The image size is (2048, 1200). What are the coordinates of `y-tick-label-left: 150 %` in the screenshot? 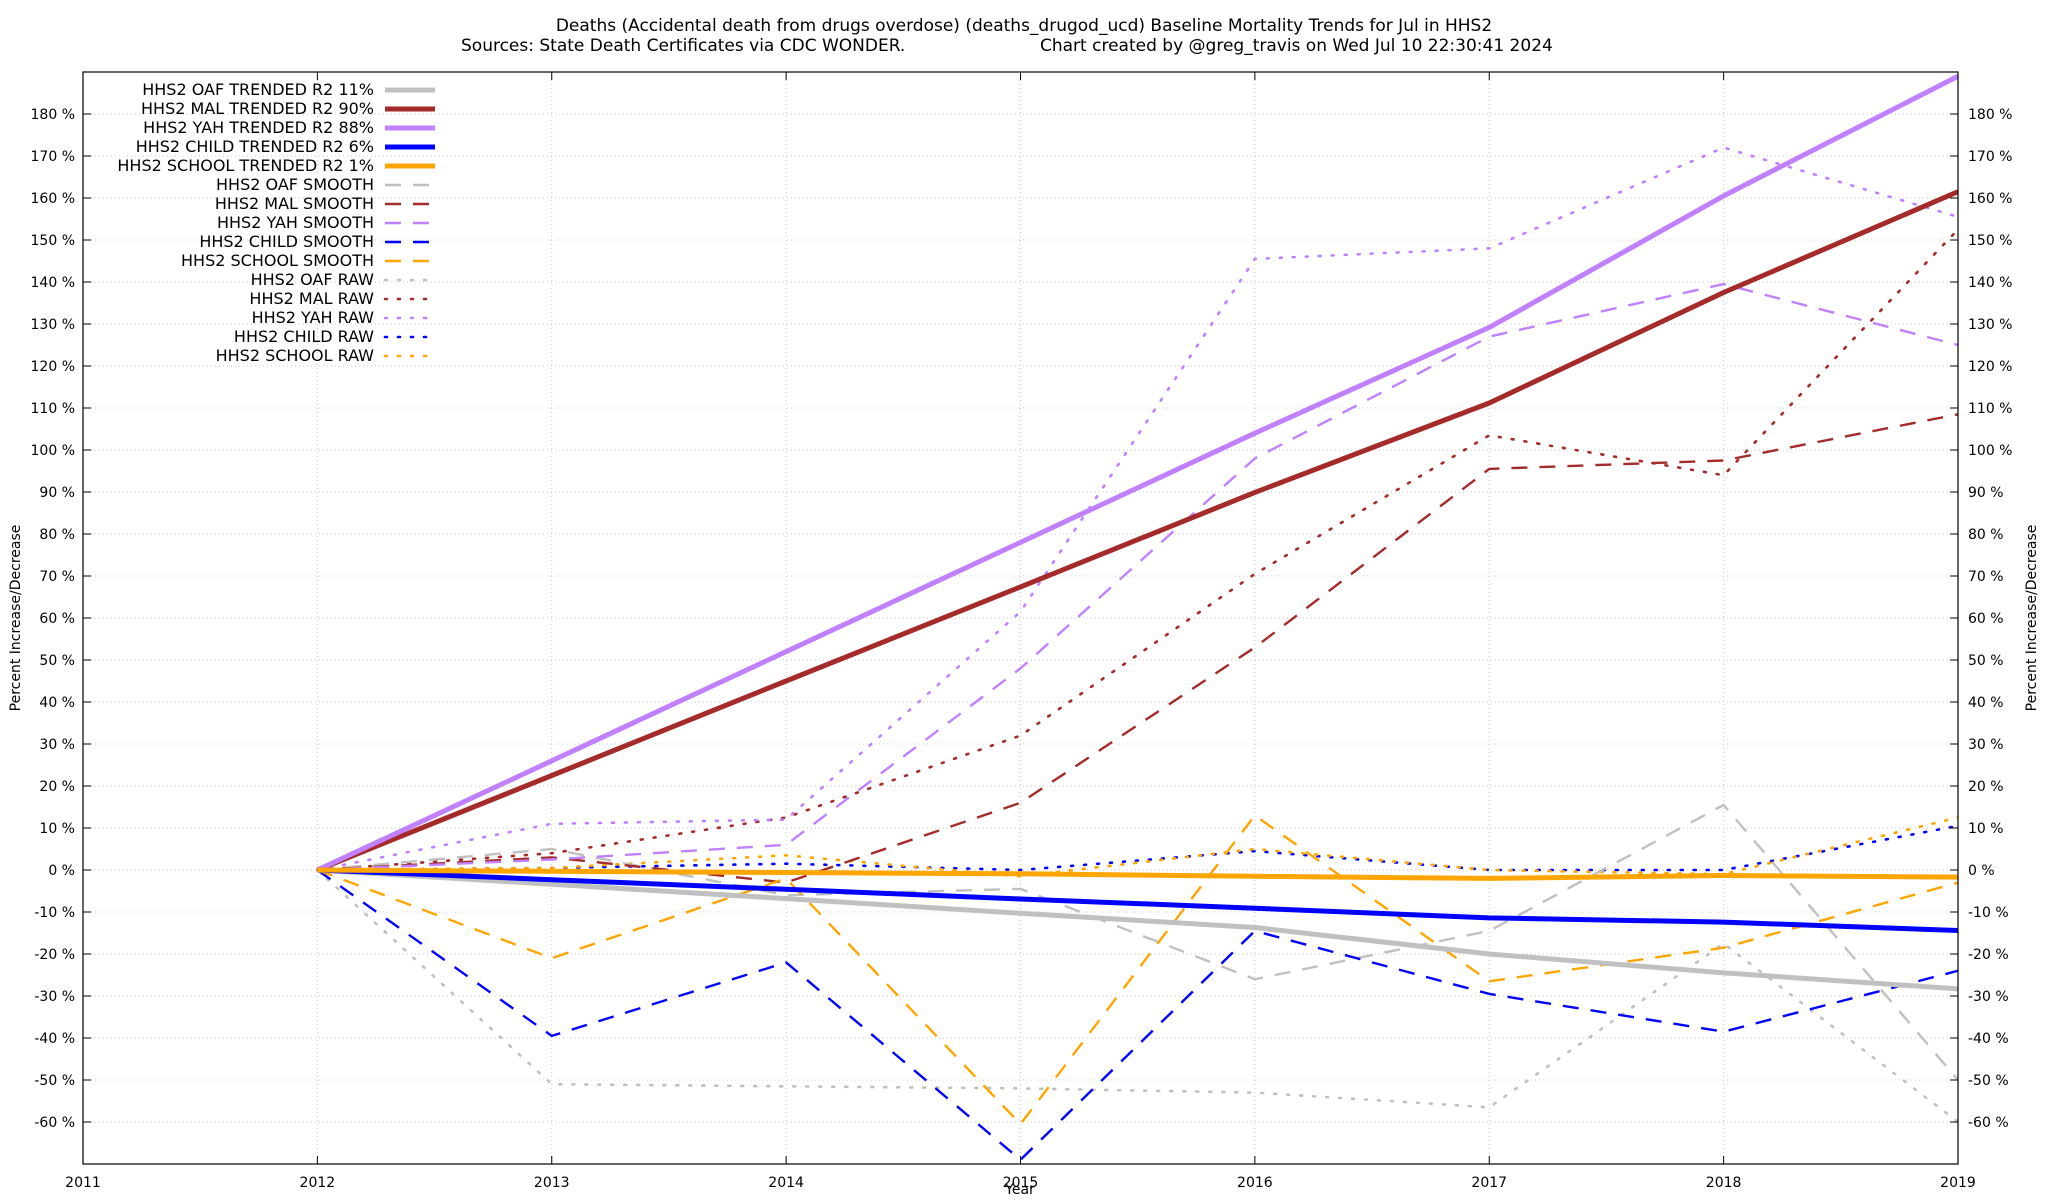 It's located at (53, 241).